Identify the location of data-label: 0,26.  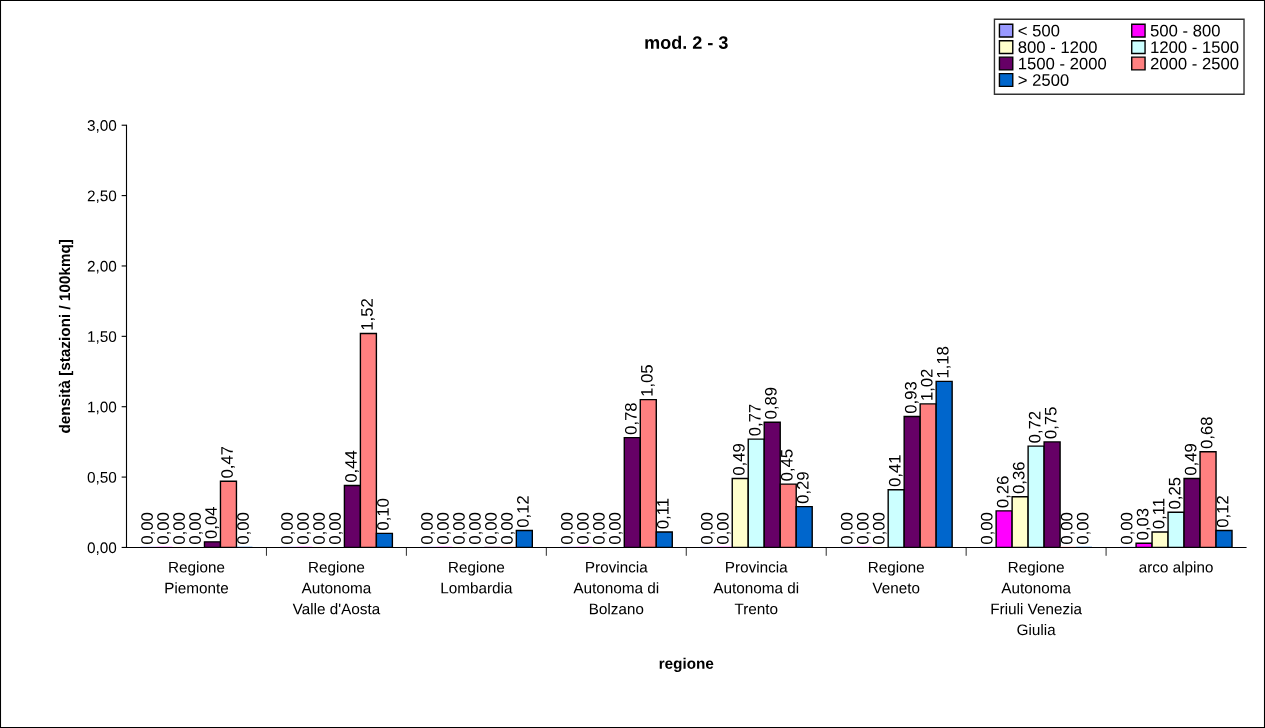
(1003, 492).